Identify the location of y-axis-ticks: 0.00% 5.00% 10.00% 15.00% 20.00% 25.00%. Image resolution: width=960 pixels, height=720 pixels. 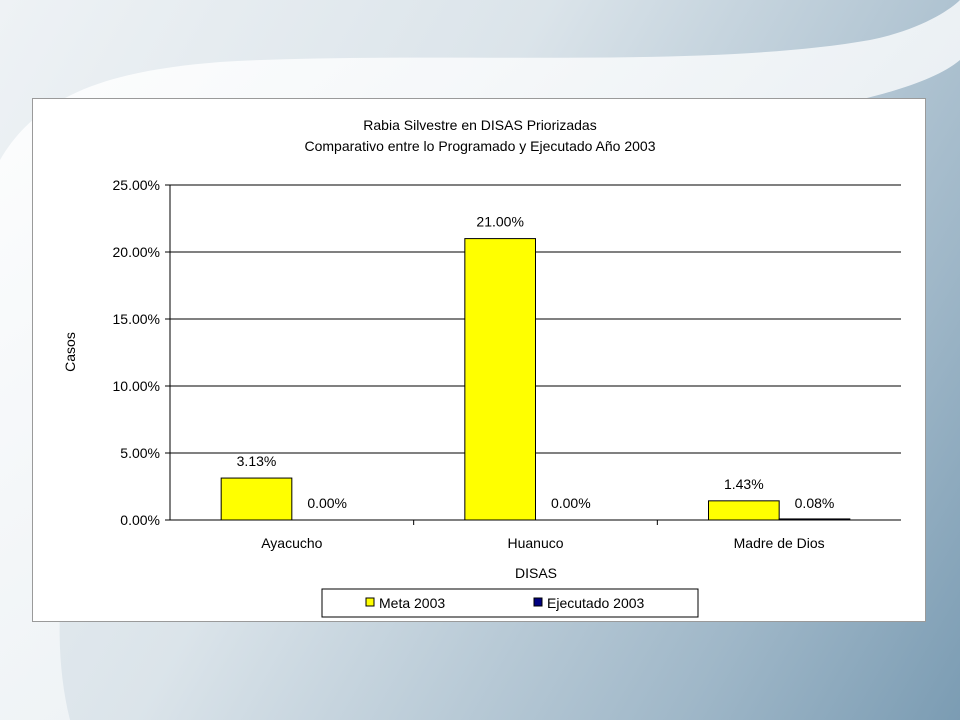
(141, 352).